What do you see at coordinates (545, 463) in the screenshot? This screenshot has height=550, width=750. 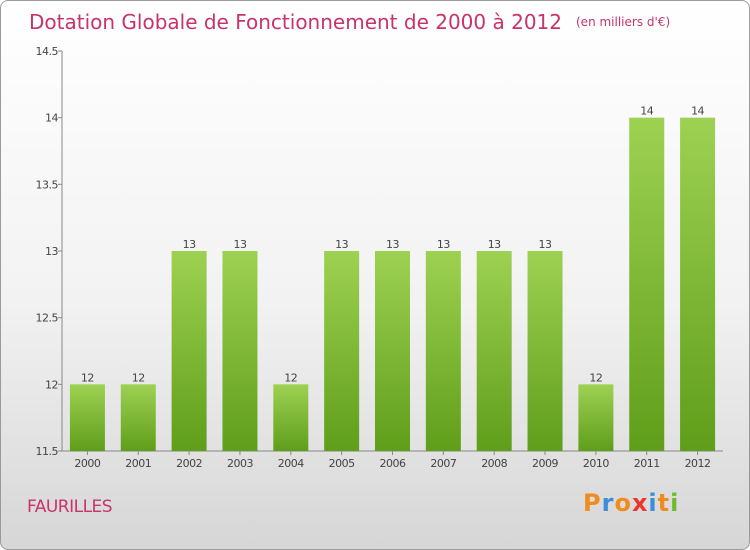 I see `x-tick-label: 2009` at bounding box center [545, 463].